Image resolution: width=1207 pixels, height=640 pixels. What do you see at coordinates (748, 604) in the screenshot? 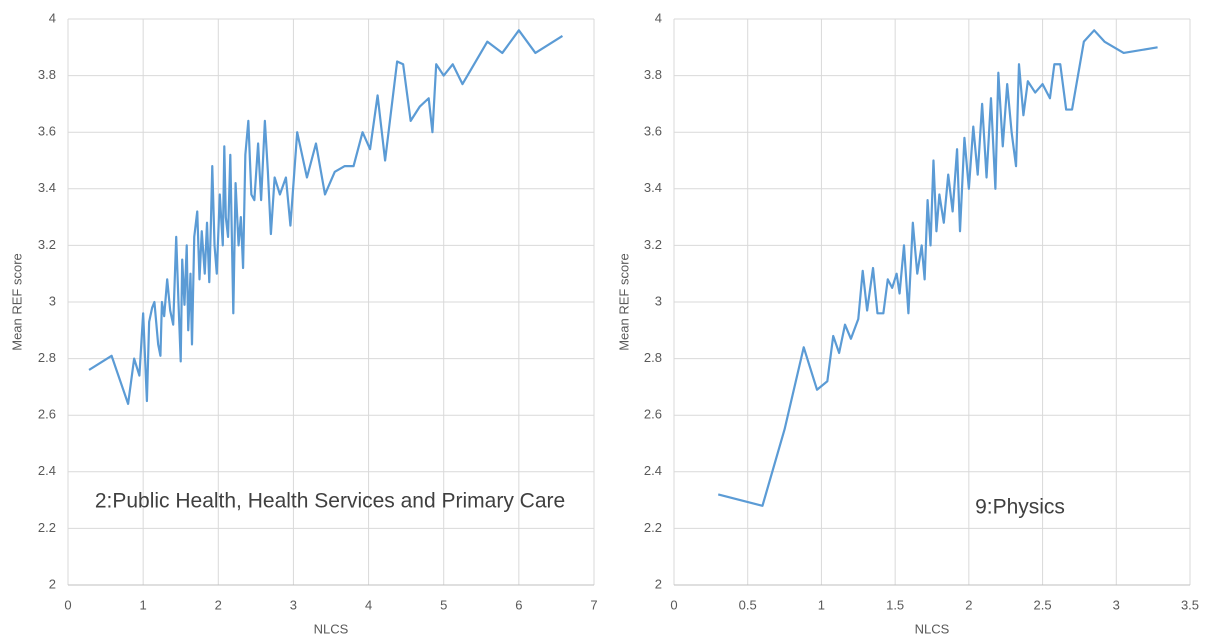
I see `x-tick-label: 0.5` at bounding box center [748, 604].